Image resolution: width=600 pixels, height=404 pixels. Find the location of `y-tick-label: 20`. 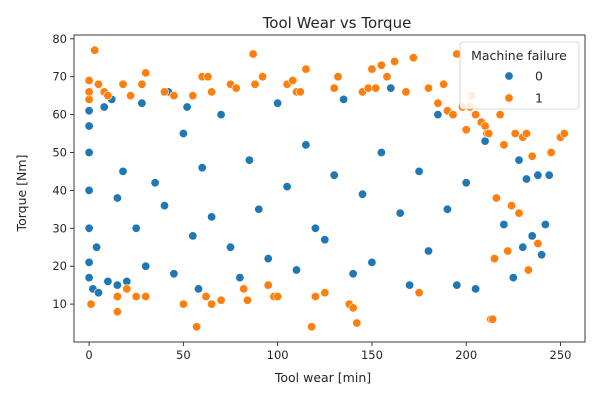

y-tick-label: 20 is located at coordinates (59, 266).